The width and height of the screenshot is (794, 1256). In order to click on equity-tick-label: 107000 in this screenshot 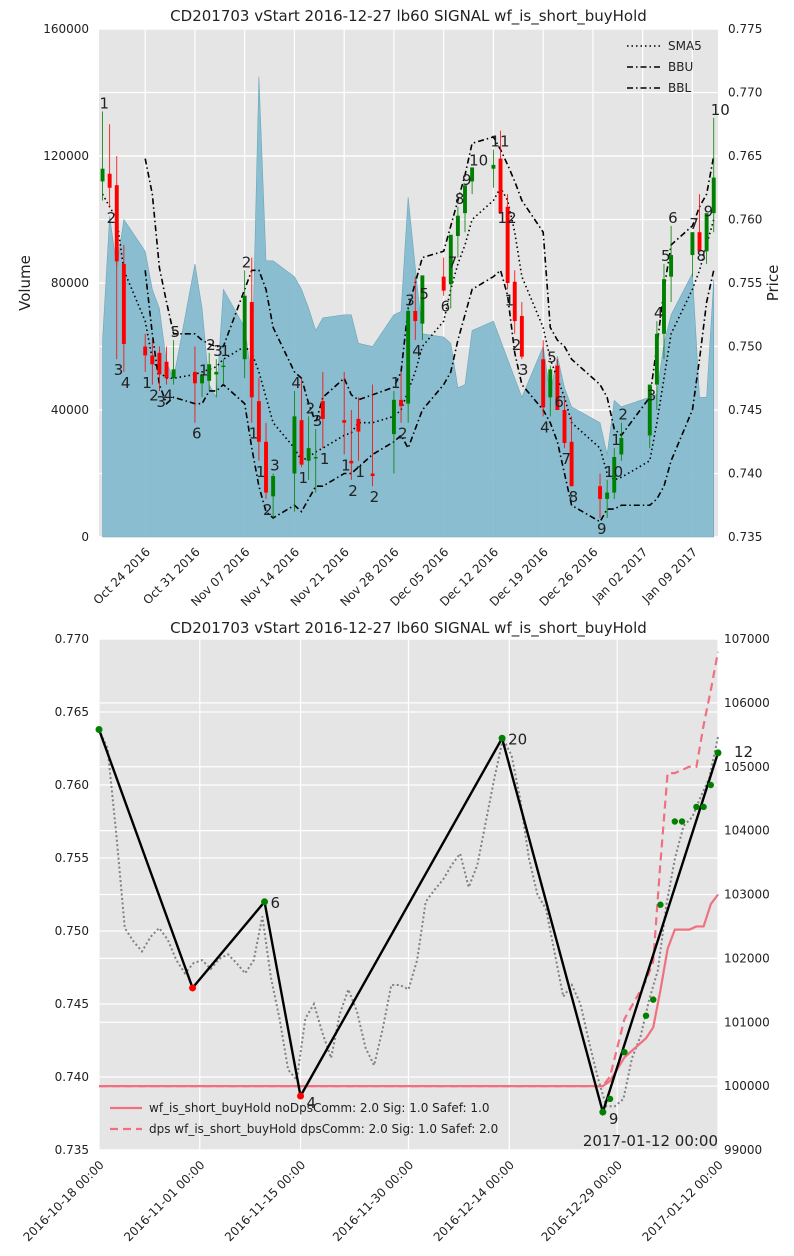, I will do `click(747, 639)`.